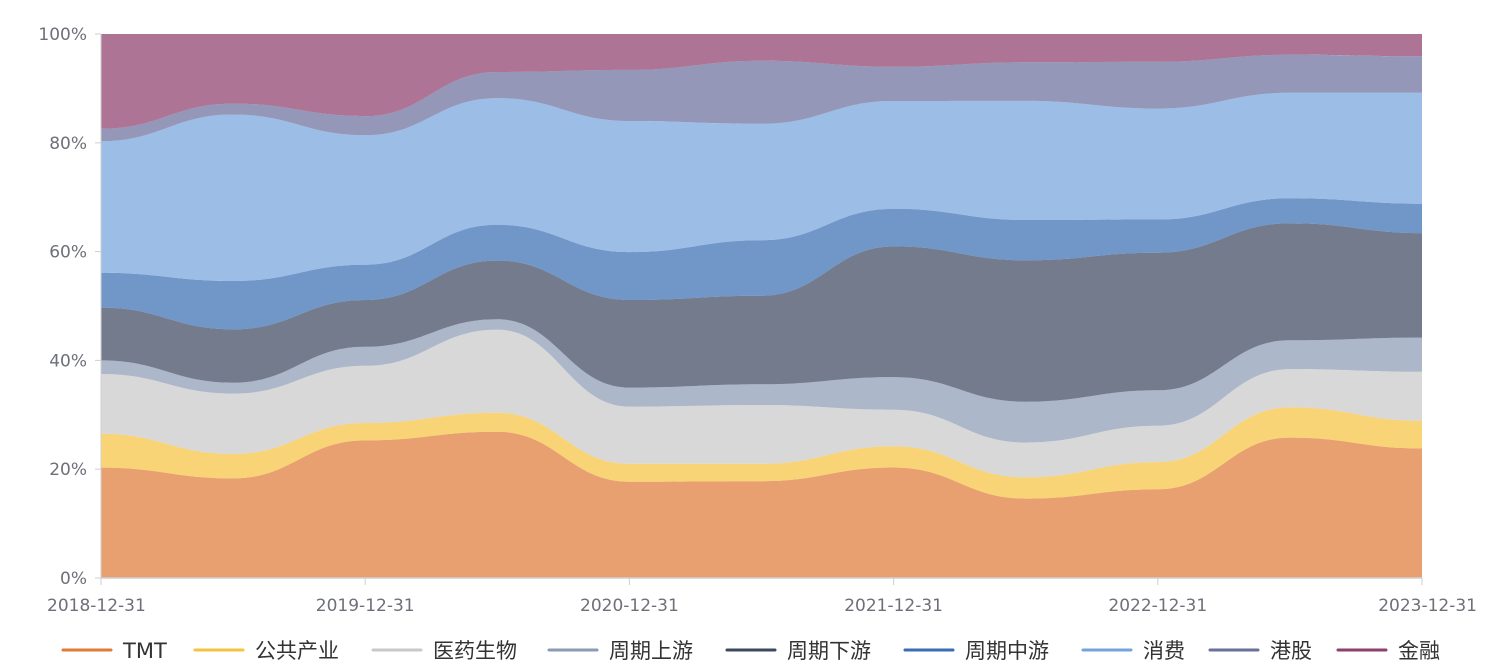 This screenshot has width=1500, height=672. I want to click on legend-item: 公共产业, so click(266, 651).